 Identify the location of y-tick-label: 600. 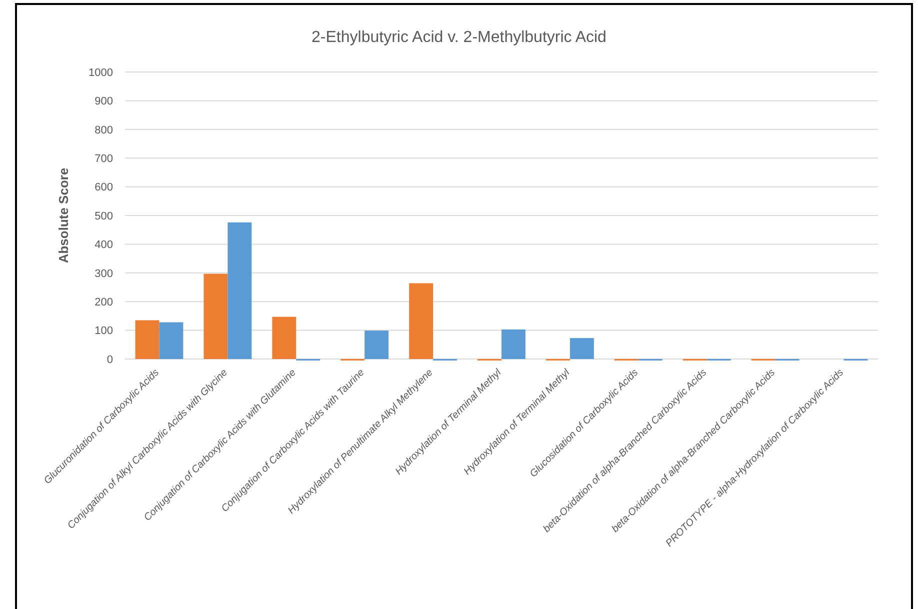
(103, 188).